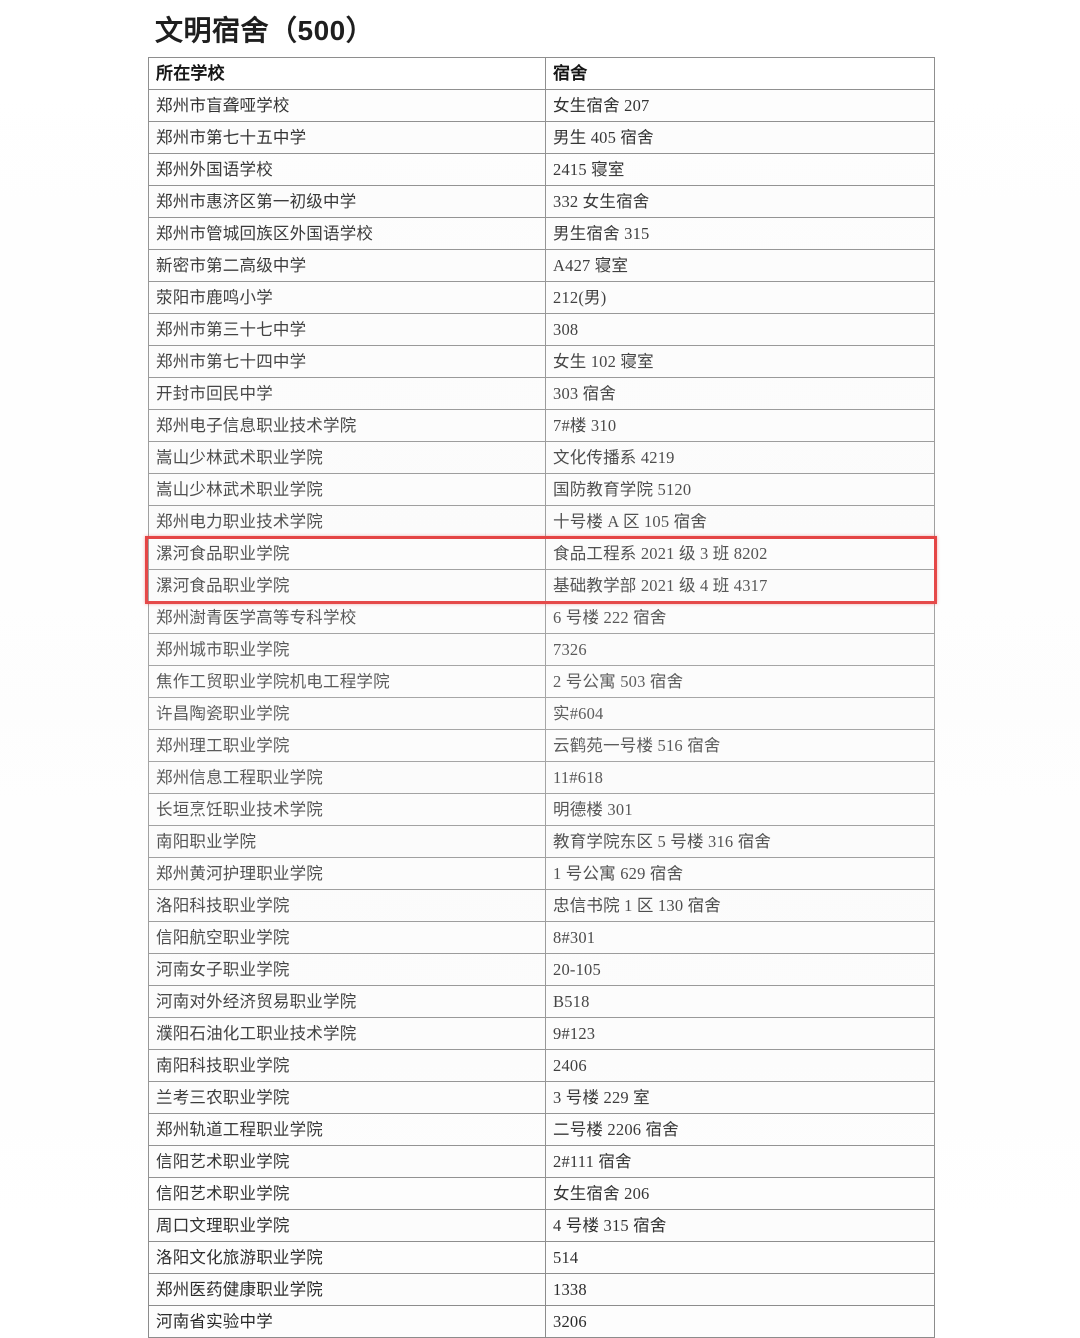 Image resolution: width=1080 pixels, height=1338 pixels. I want to click on cell-dorm: 3206, so click(740, 1321).